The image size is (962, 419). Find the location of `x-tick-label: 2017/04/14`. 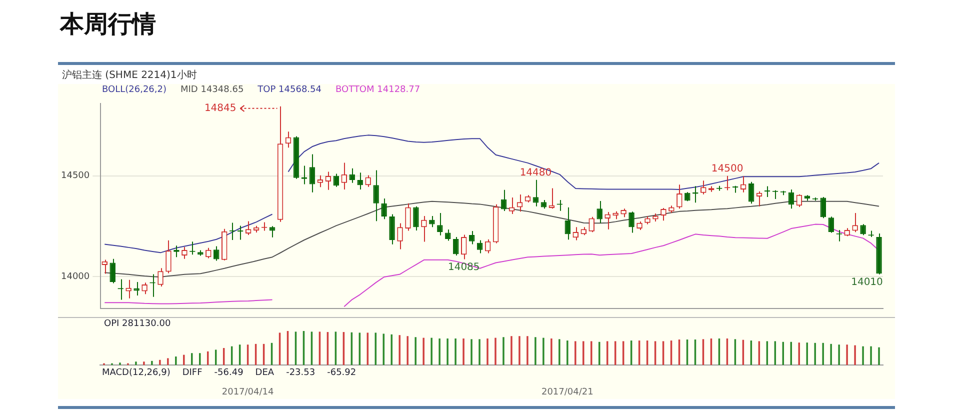

x-tick-label: 2017/04/14 is located at coordinates (248, 393).